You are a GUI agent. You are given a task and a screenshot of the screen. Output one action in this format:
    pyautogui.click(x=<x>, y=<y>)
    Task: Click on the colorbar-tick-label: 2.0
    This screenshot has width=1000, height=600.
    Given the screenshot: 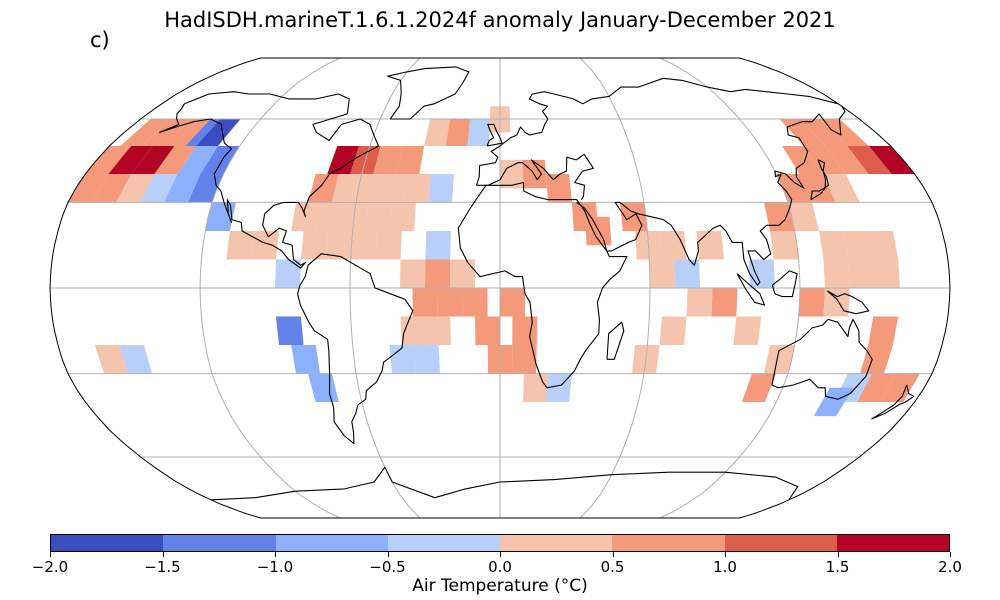 What is the action you would take?
    pyautogui.click(x=950, y=567)
    